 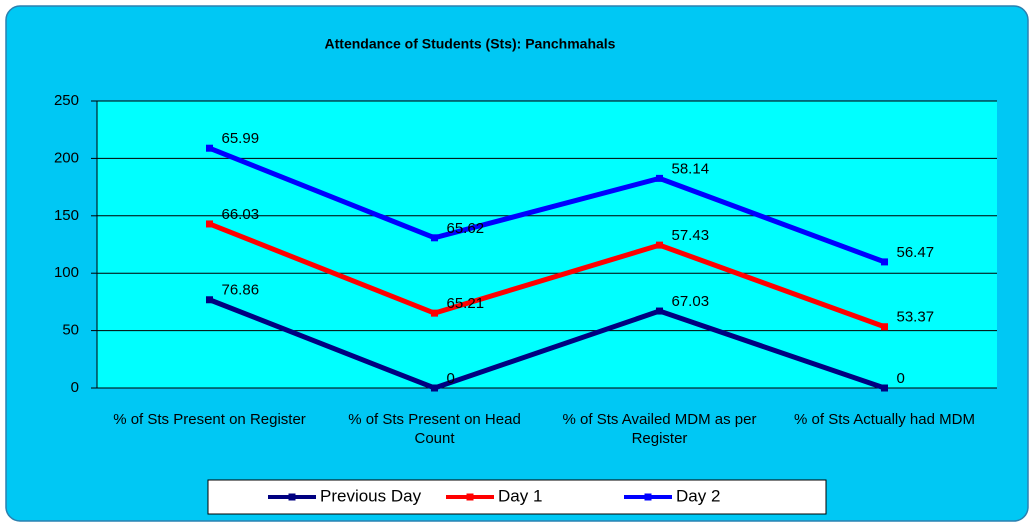 I want to click on legend-label: Day 2, so click(x=698, y=495).